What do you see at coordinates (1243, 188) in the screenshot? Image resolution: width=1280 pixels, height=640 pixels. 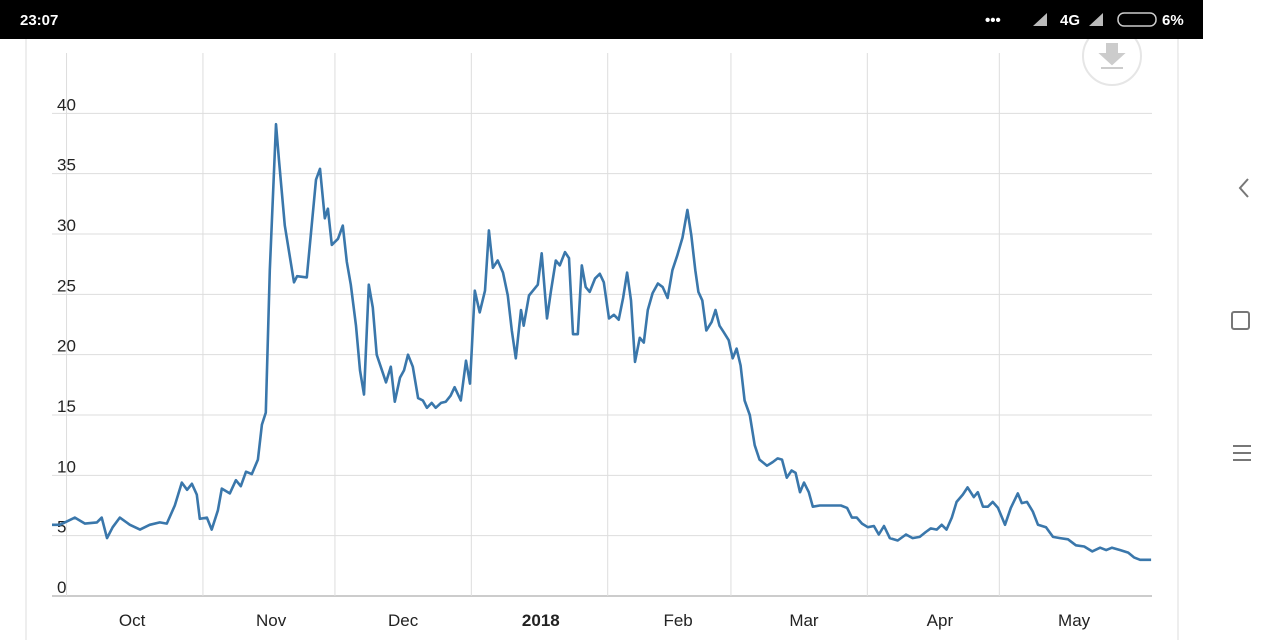 I see `nav-back` at bounding box center [1243, 188].